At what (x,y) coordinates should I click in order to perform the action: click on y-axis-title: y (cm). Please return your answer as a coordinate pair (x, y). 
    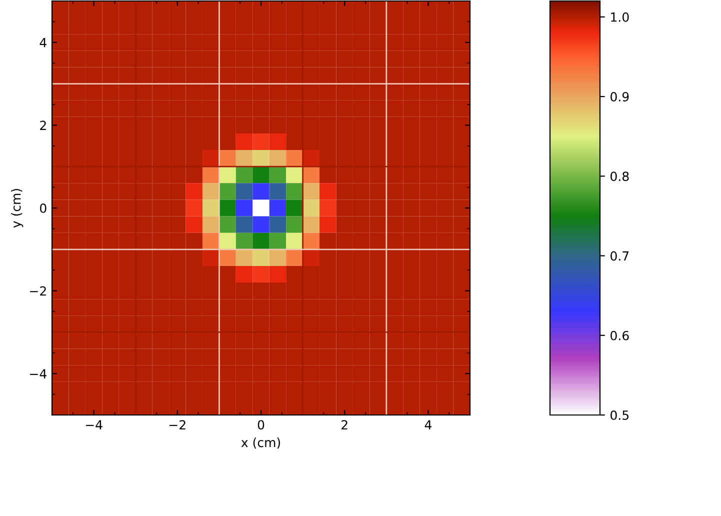
    Looking at the image, I should click on (17, 208).